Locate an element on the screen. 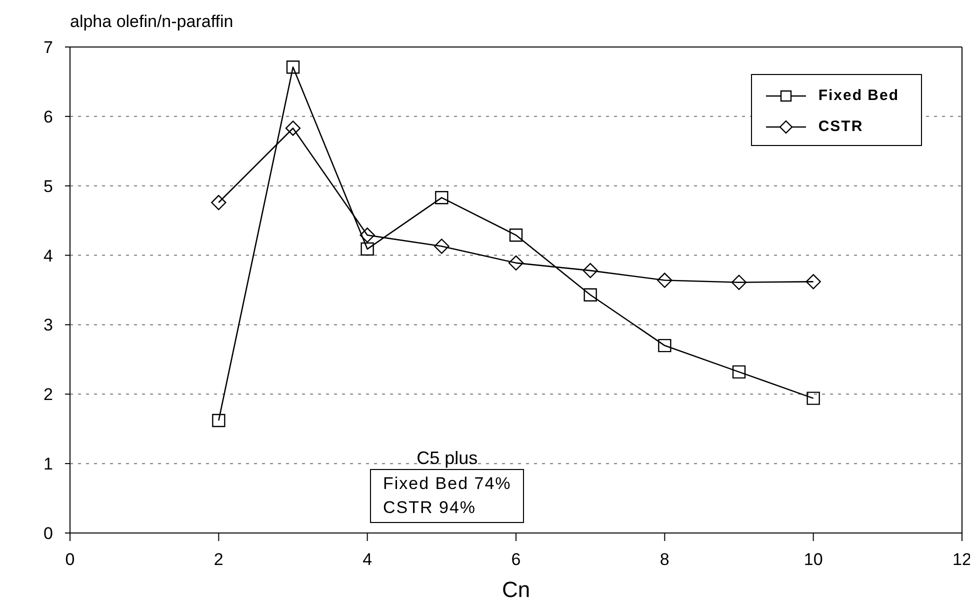 This screenshot has height=613, width=978. y-tick-label: 6 is located at coordinates (48, 116).